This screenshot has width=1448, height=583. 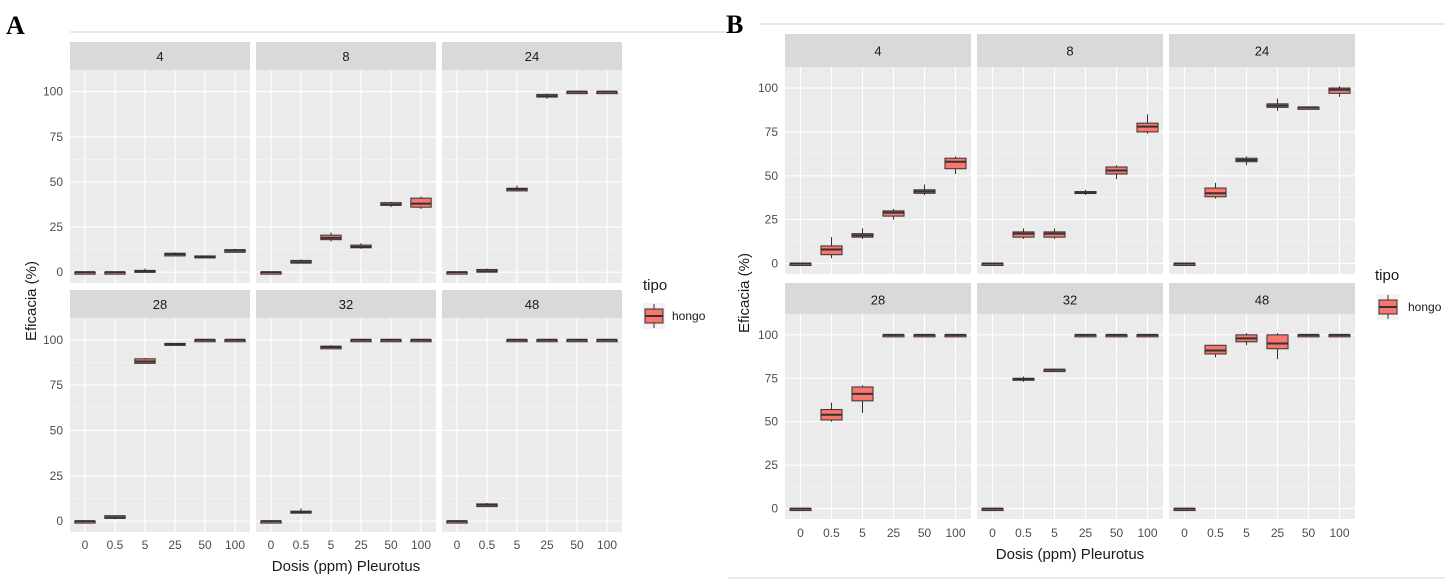 What do you see at coordinates (768, 335) in the screenshot?
I see `y-tick-label: 100` at bounding box center [768, 335].